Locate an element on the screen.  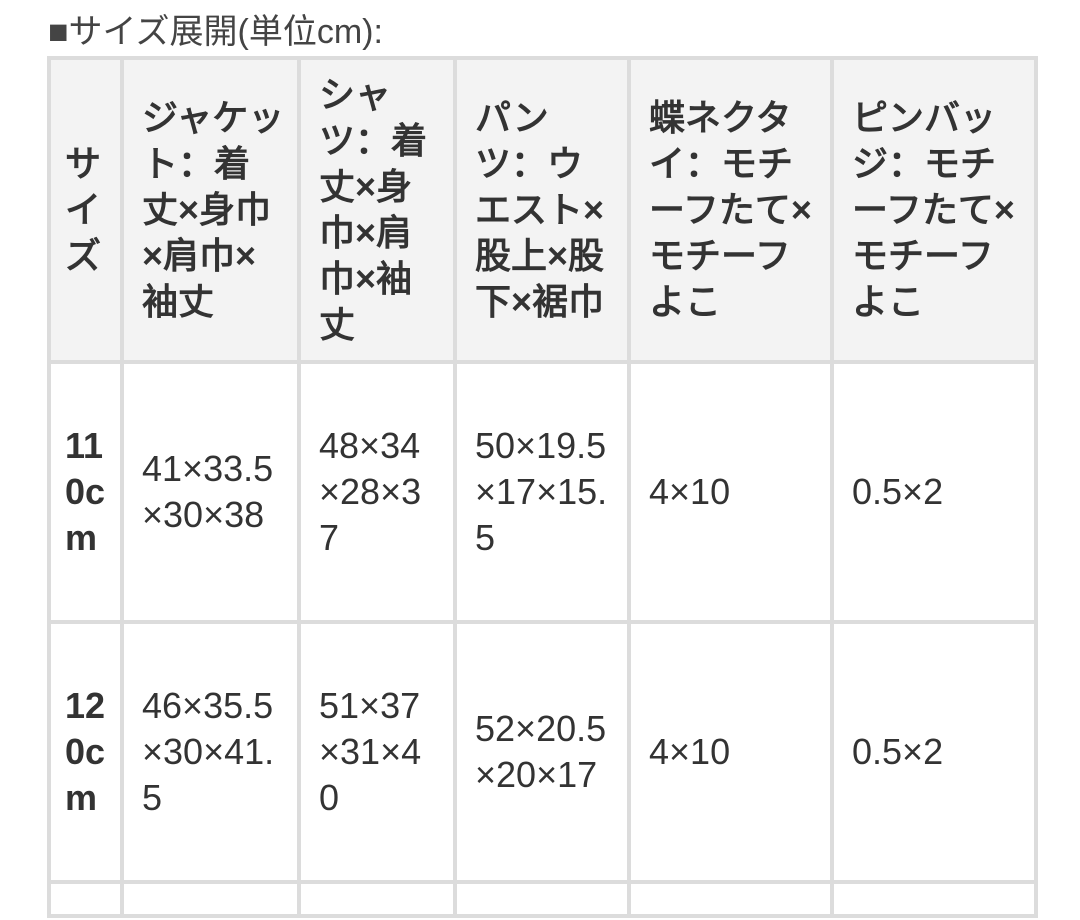
table-cell: 50×19.5×17×15.5 is located at coordinates (542, 492).